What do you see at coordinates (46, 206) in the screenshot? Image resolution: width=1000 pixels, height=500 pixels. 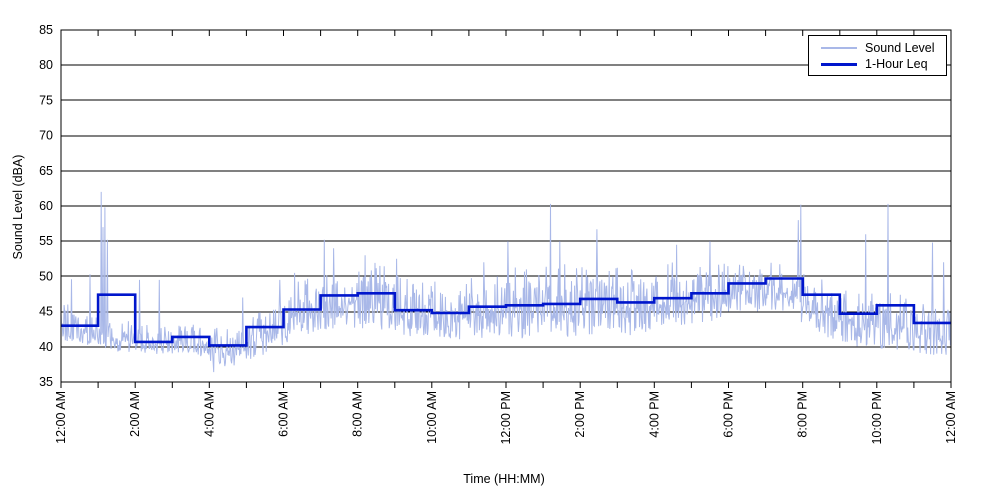 I see `y-tick-label: 60` at bounding box center [46, 206].